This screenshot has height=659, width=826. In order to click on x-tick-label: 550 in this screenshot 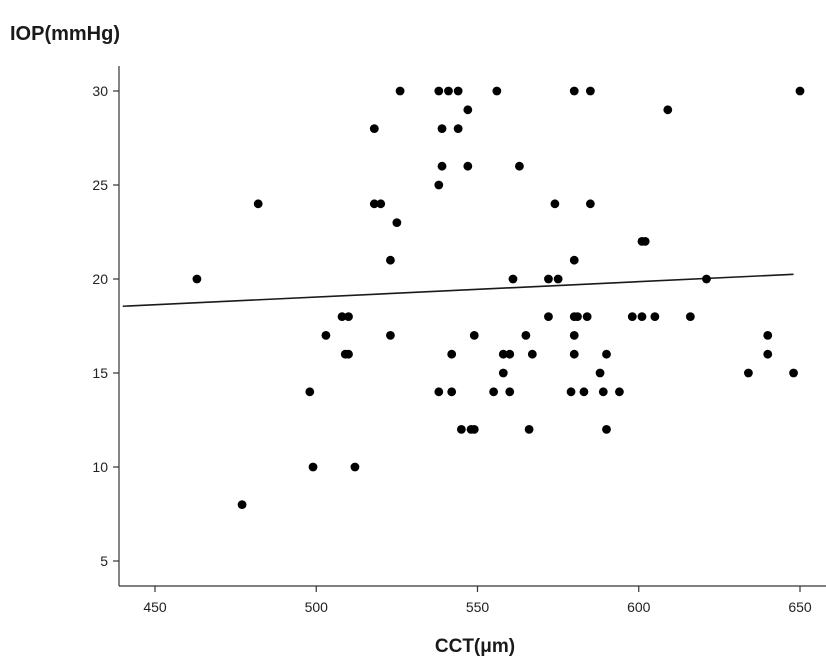, I will do `click(478, 607)`.